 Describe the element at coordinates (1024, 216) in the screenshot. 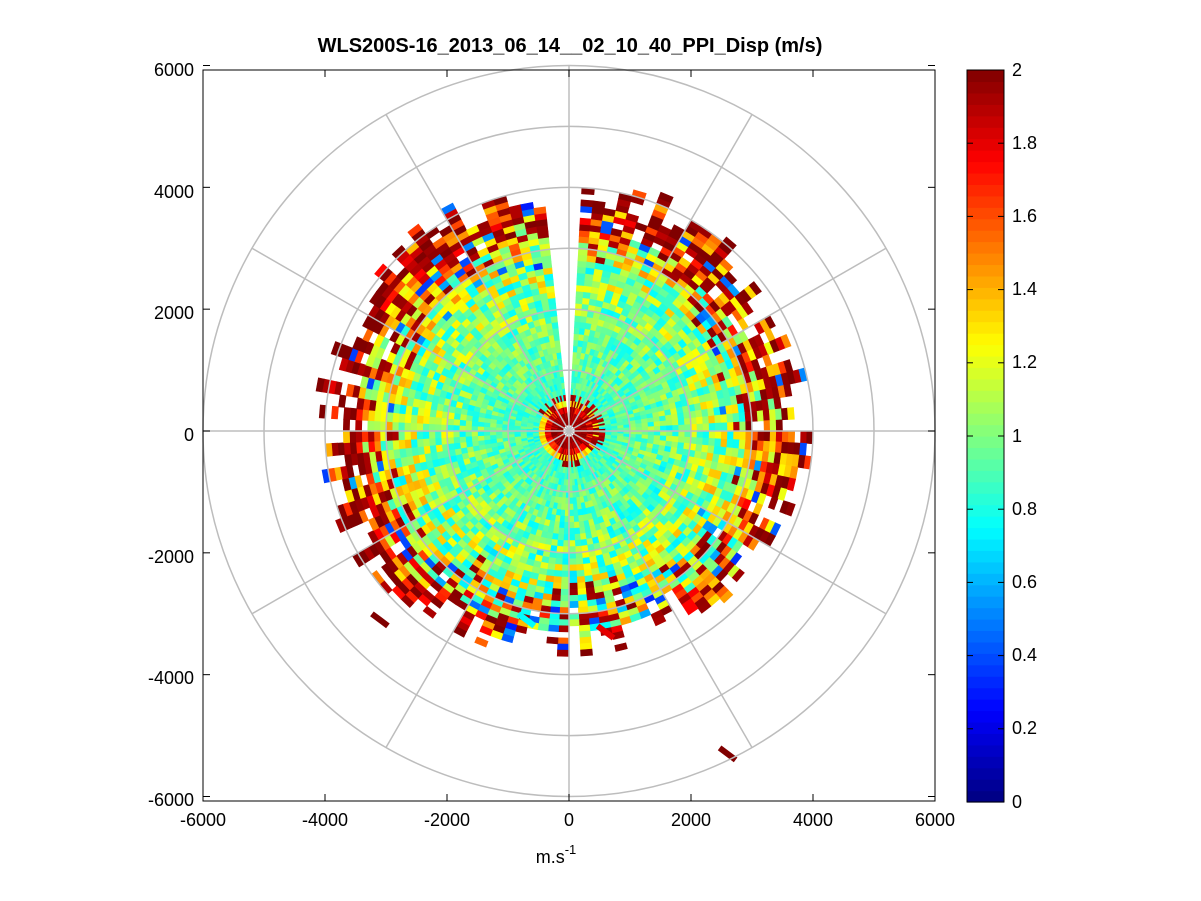

I see `colorbar-tick-label: 1.6` at that location.